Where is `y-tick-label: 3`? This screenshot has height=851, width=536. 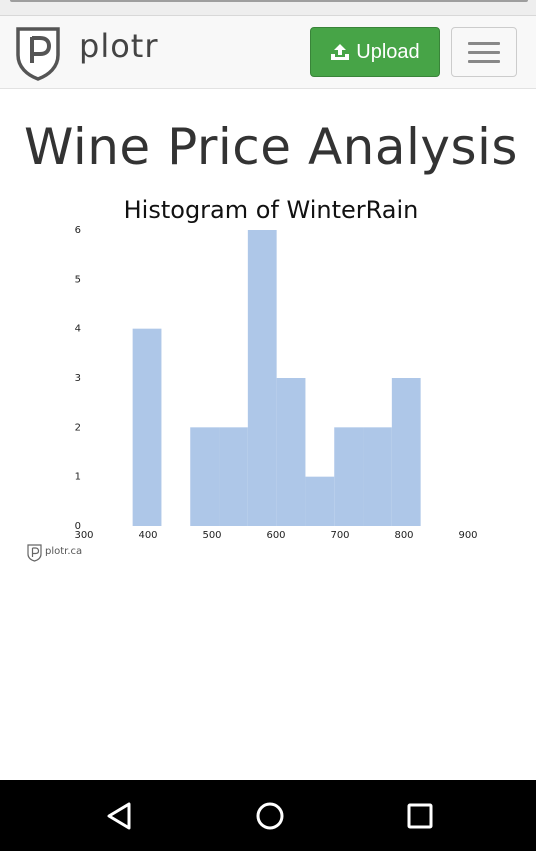 y-tick-label: 3 is located at coordinates (78, 378).